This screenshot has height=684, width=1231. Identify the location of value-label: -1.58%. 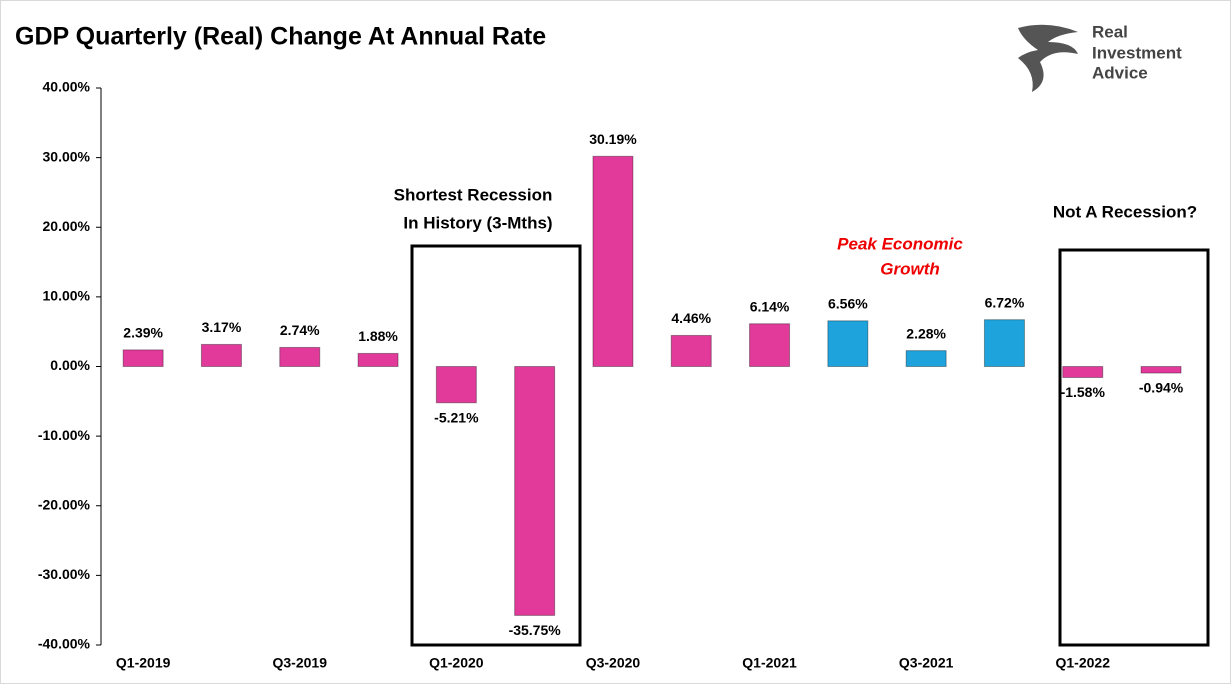
(1083, 392).